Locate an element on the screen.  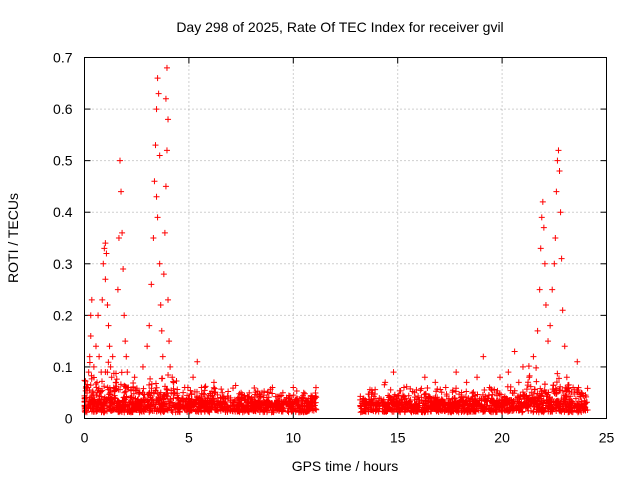
y-axis-label: ROTI / TECUs is located at coordinates (13, 238).